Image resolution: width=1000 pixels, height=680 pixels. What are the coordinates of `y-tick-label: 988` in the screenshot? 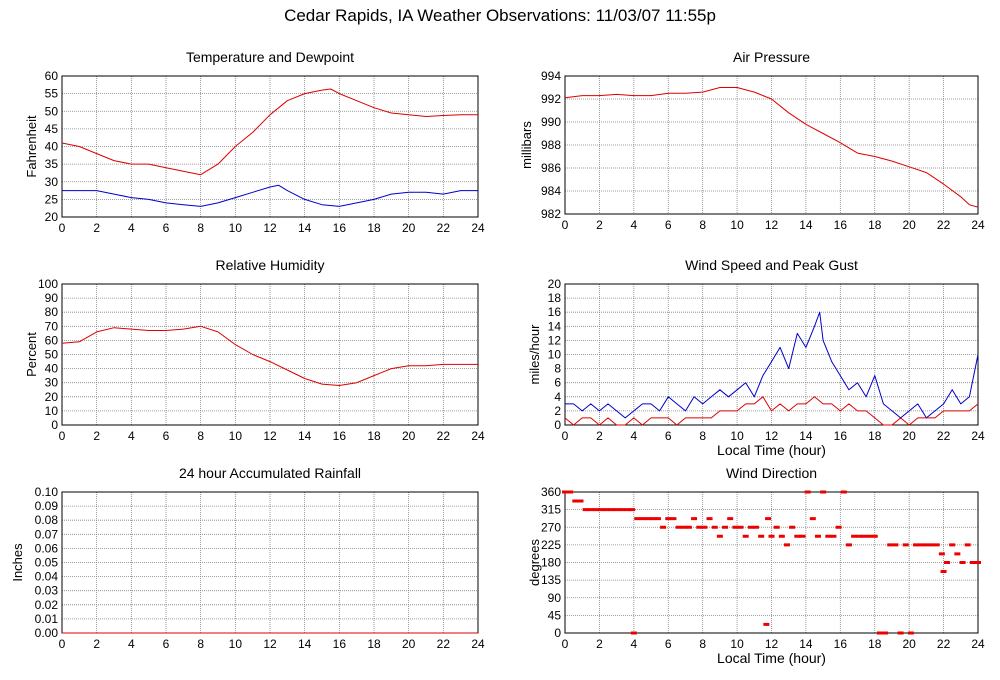 It's located at (551, 145).